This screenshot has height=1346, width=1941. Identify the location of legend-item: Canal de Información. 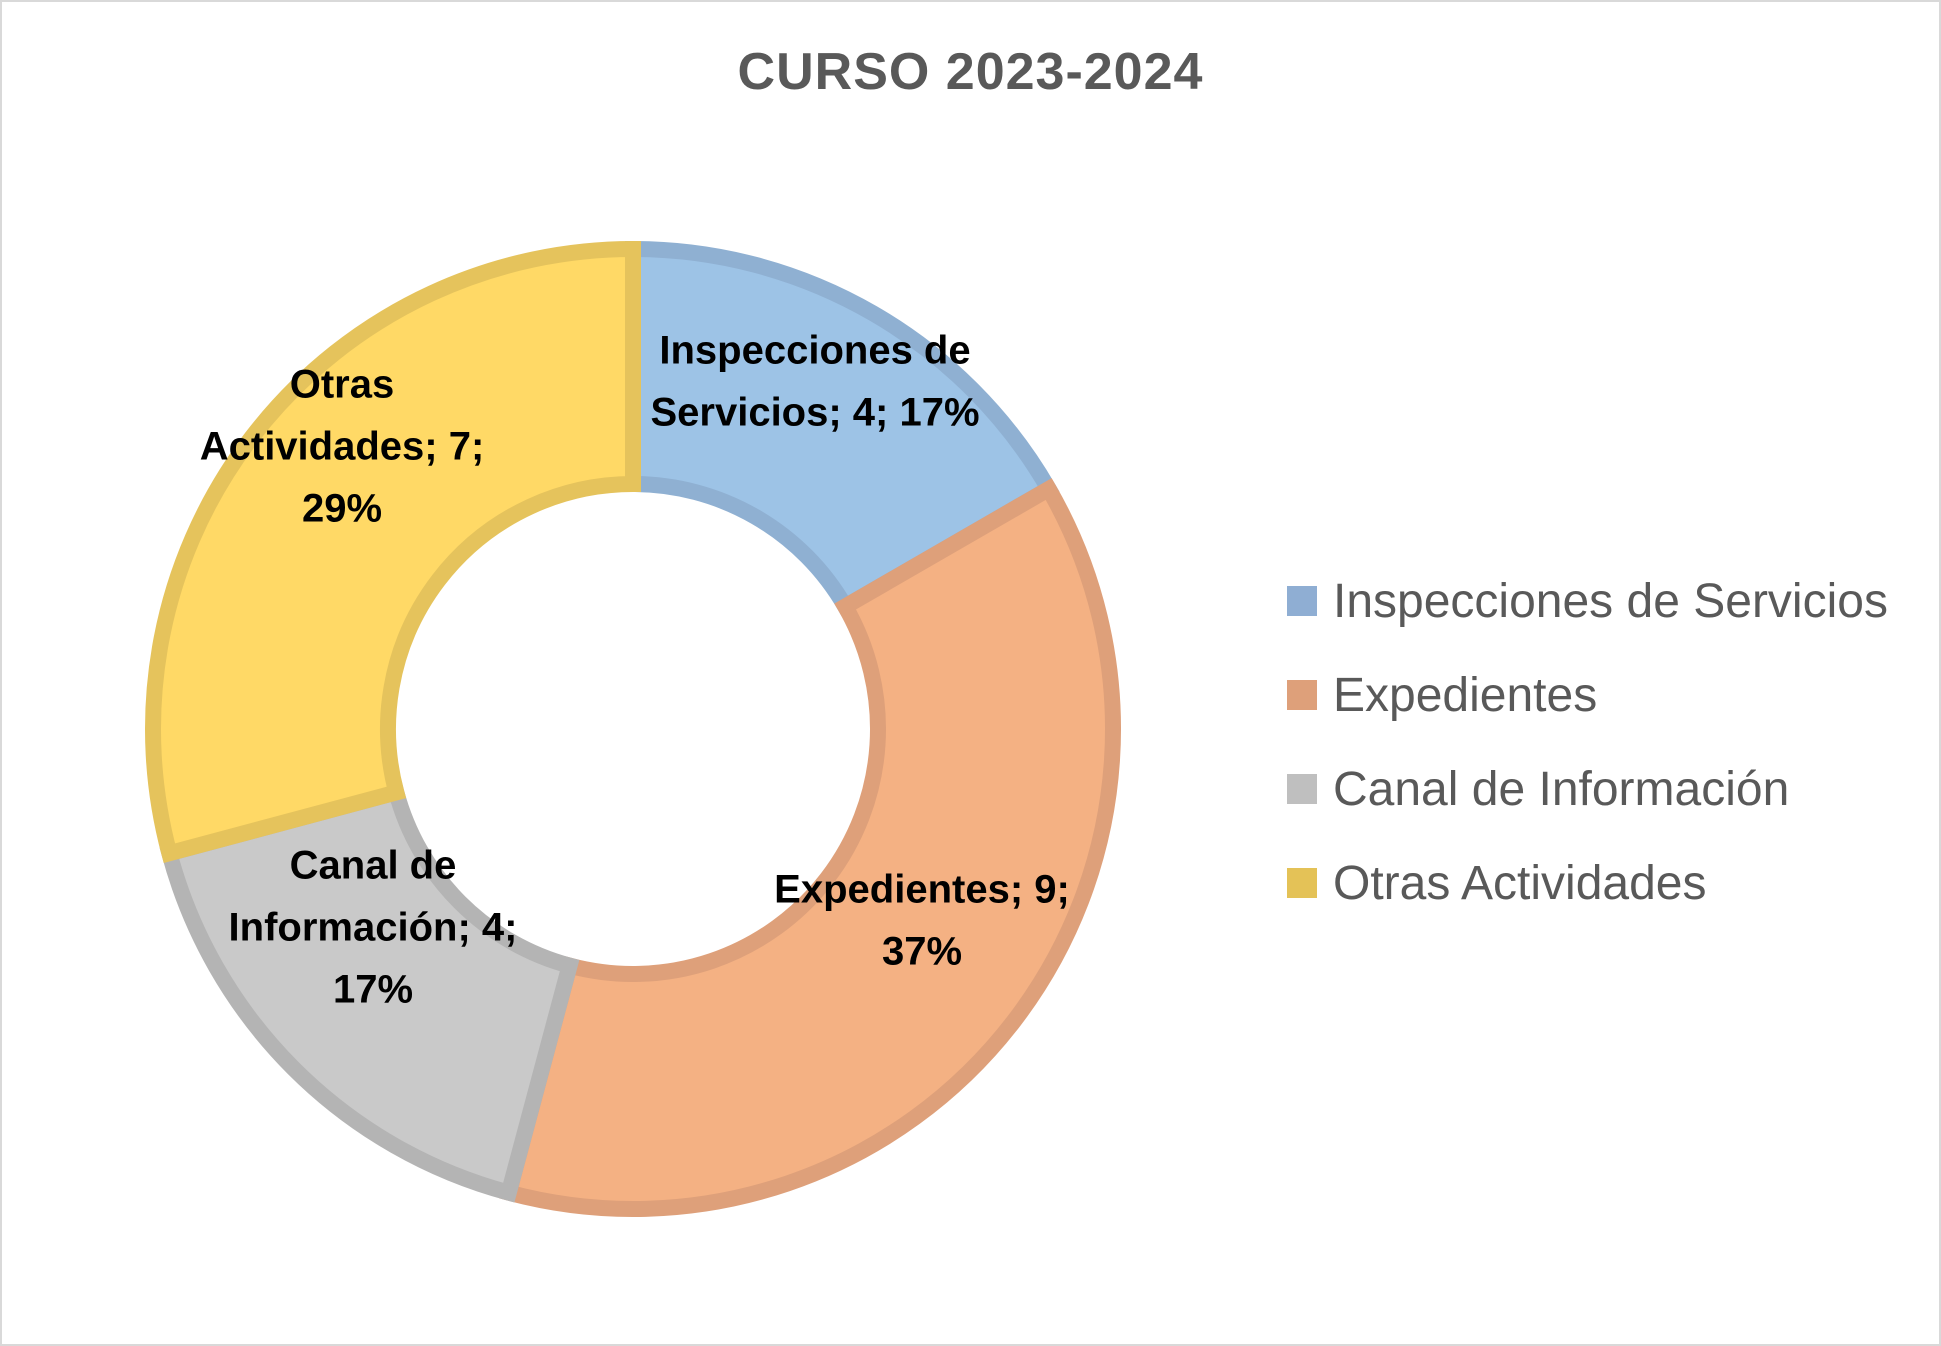
(1587, 789).